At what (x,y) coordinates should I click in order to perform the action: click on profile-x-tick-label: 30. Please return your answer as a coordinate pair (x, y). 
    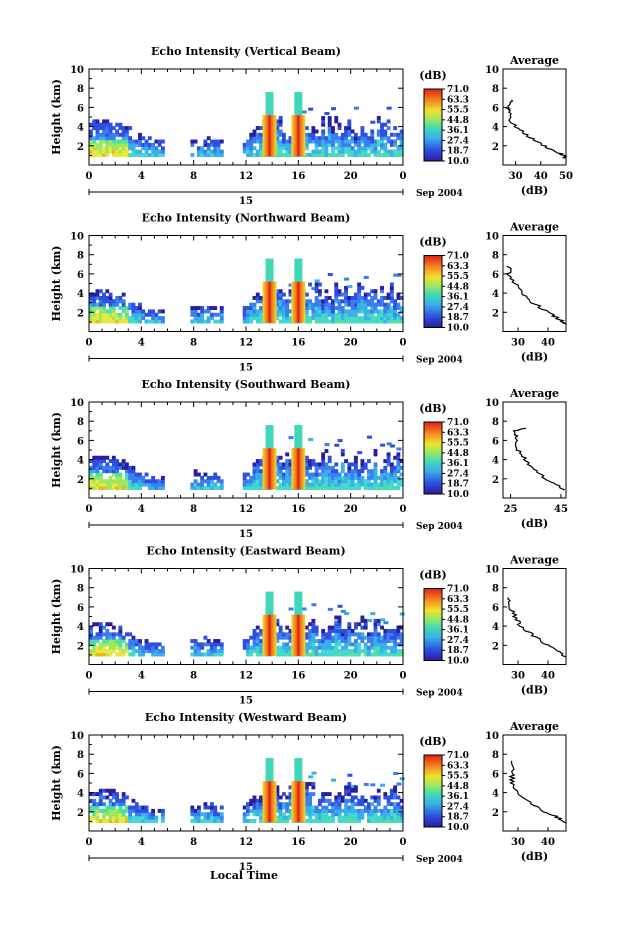
    Looking at the image, I should click on (518, 842).